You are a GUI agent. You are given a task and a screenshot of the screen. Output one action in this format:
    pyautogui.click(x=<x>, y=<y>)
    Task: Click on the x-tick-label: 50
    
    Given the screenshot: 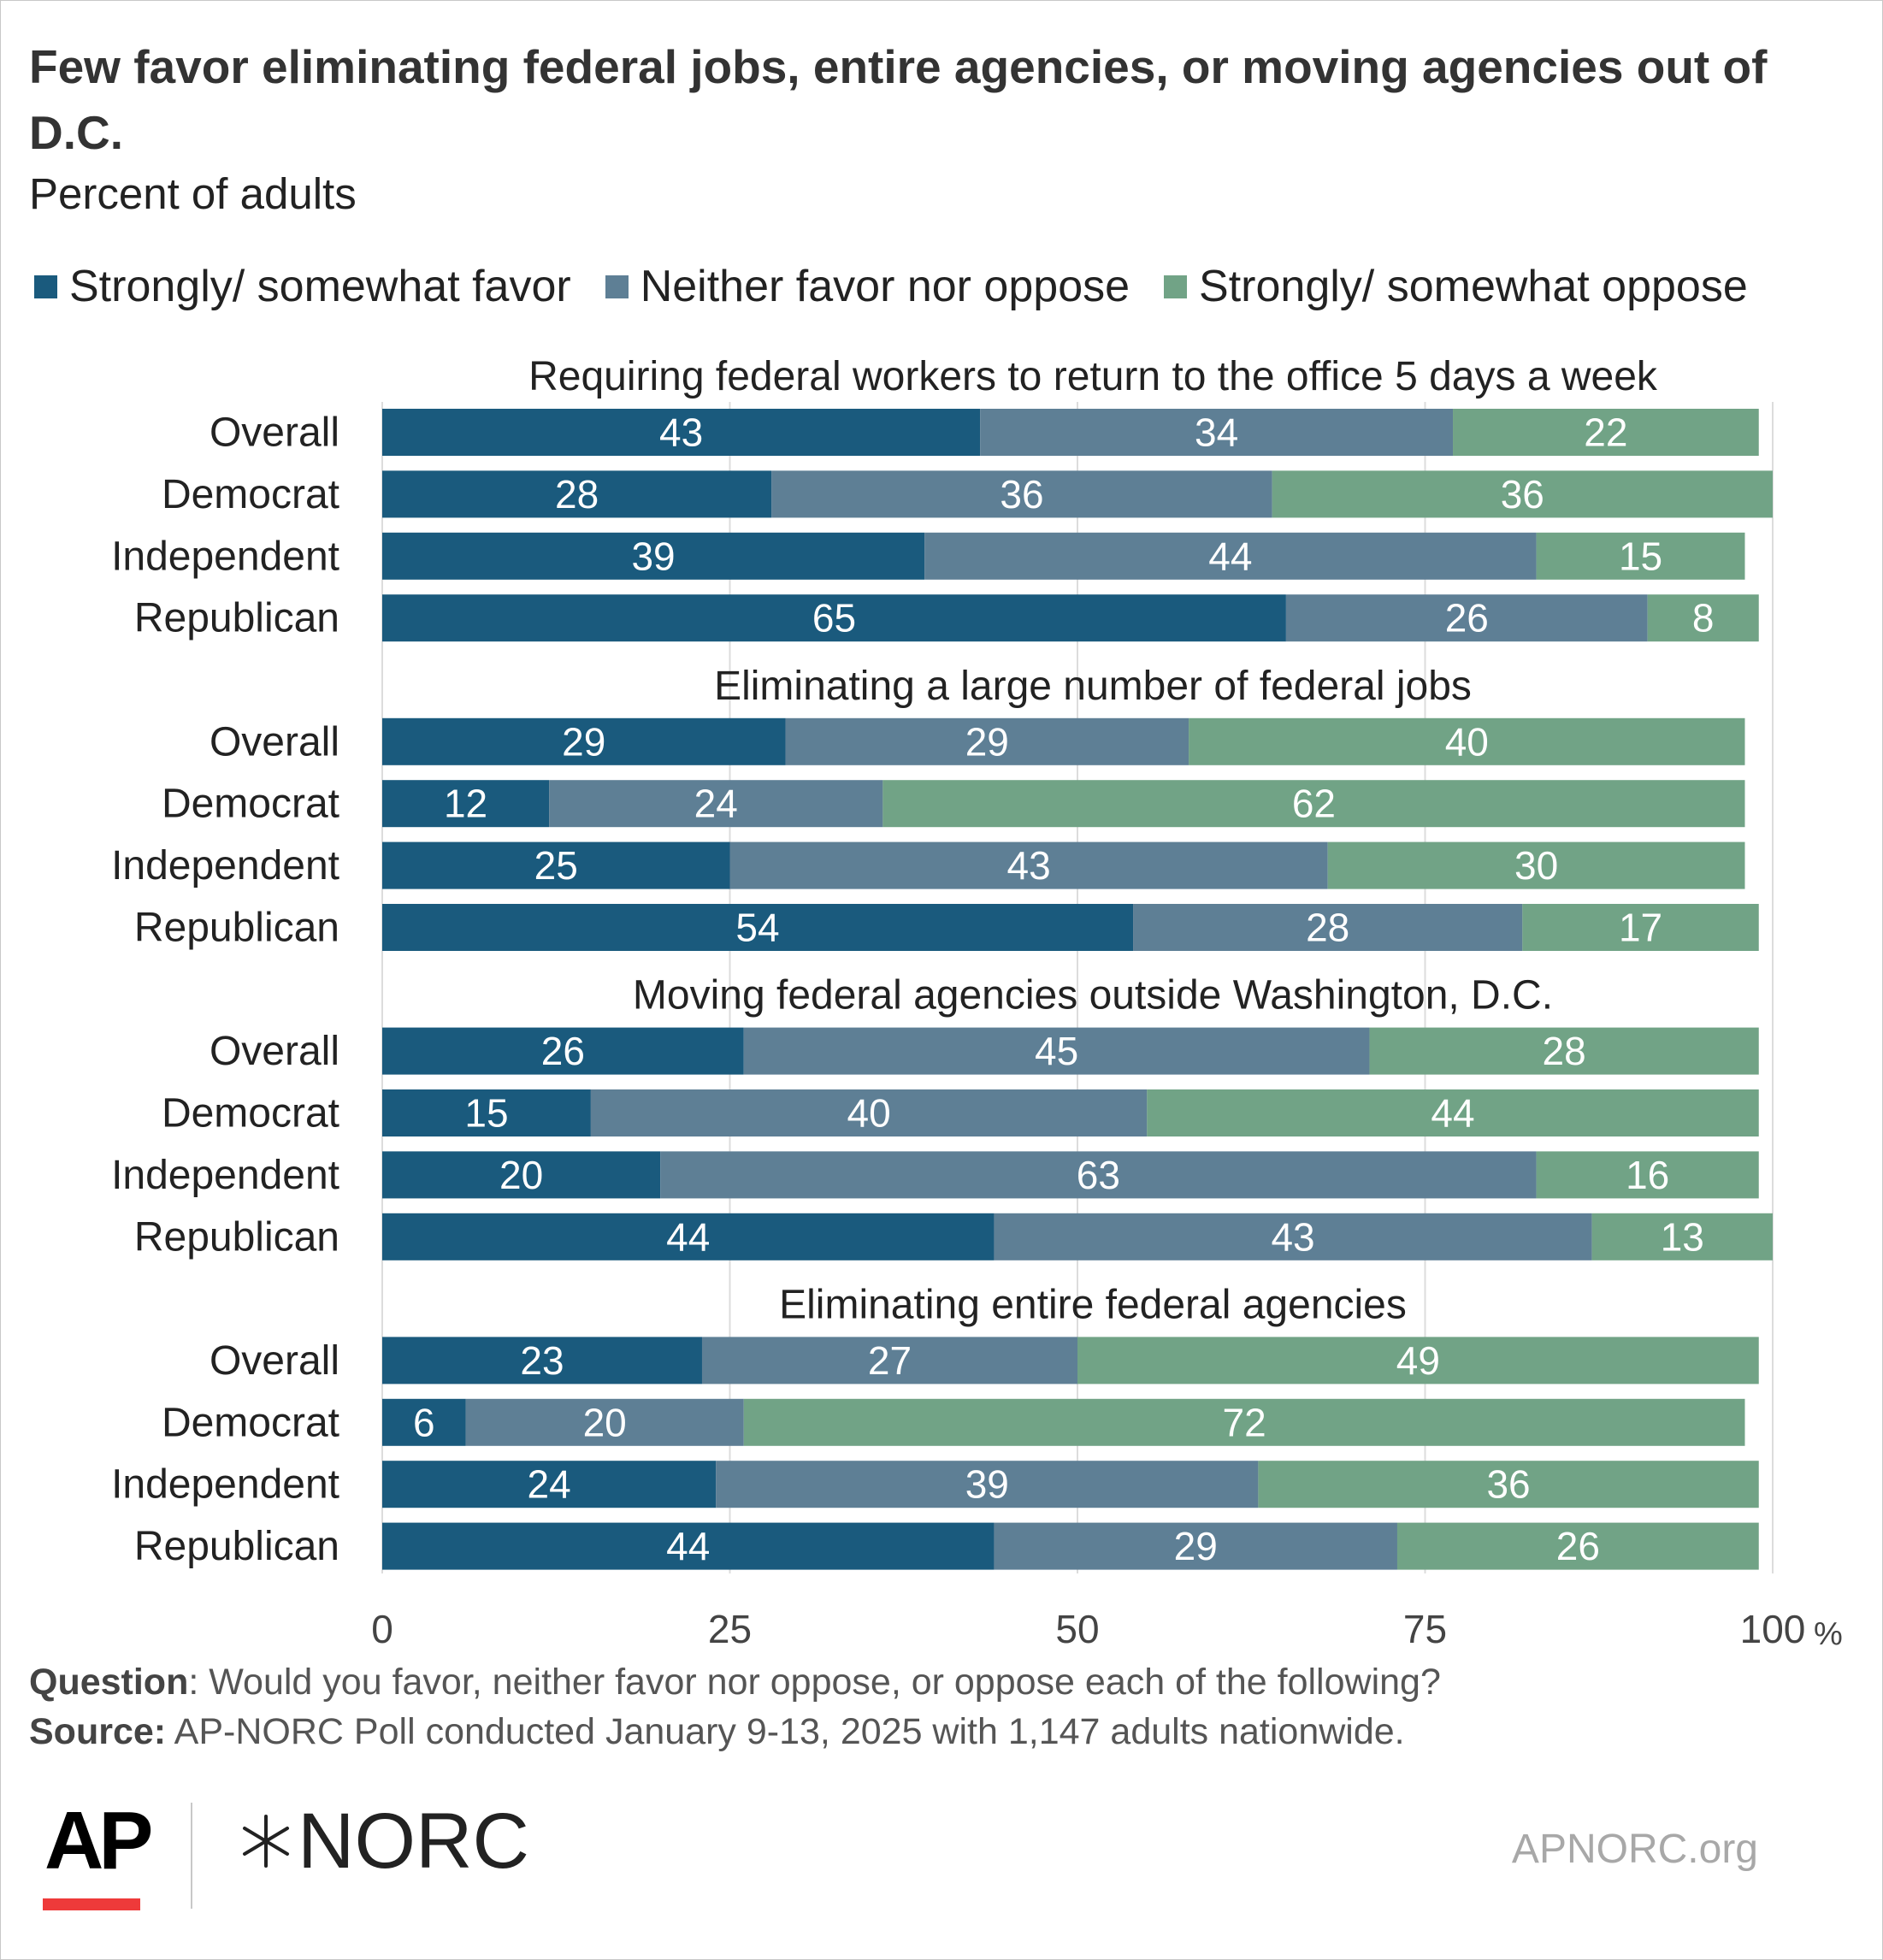 What is the action you would take?
    pyautogui.click(x=1077, y=1629)
    